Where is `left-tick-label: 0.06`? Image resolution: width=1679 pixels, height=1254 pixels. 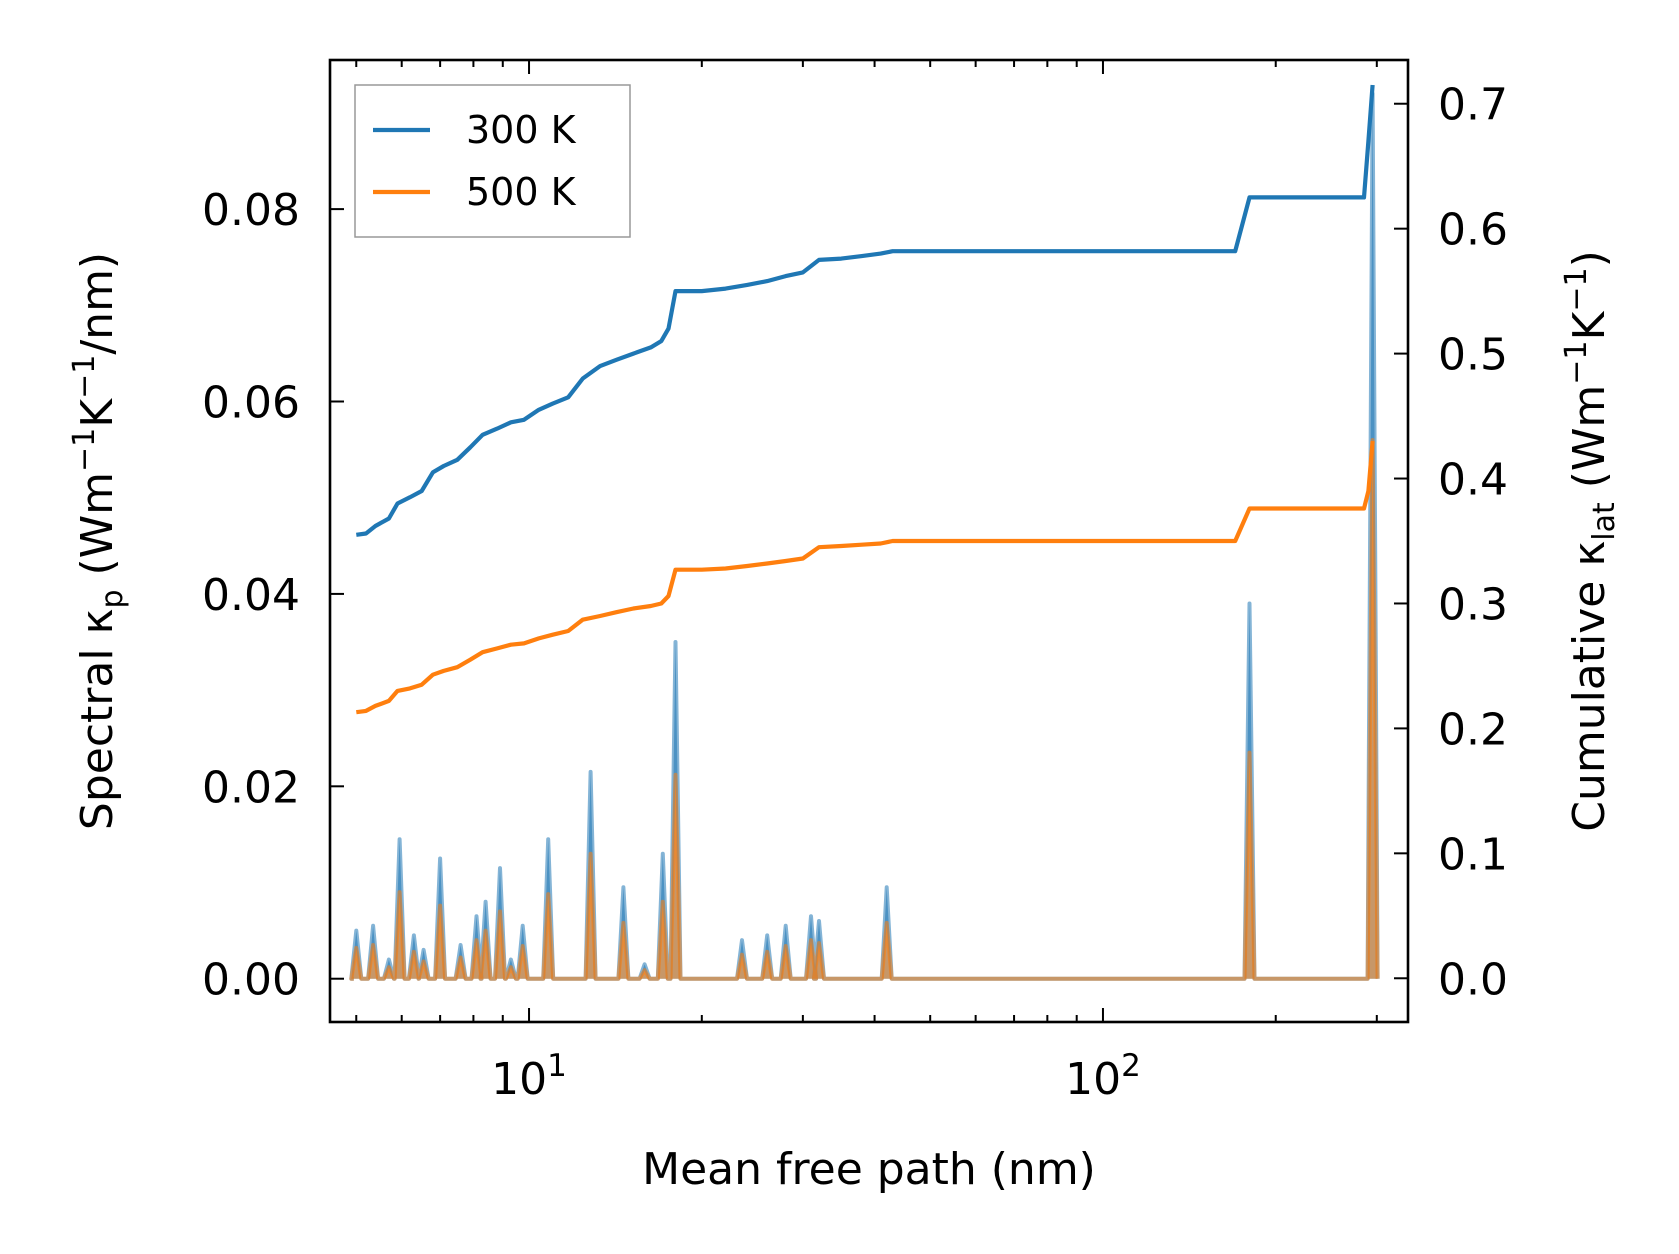
left-tick-label: 0.06 is located at coordinates (251, 403).